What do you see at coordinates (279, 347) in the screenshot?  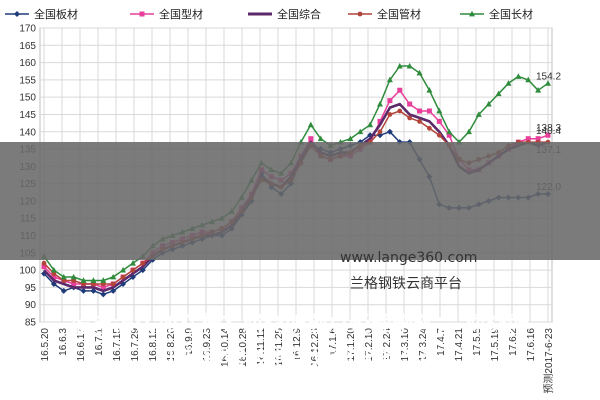 I see `x-tick-label: 16.11.25` at bounding box center [279, 347].